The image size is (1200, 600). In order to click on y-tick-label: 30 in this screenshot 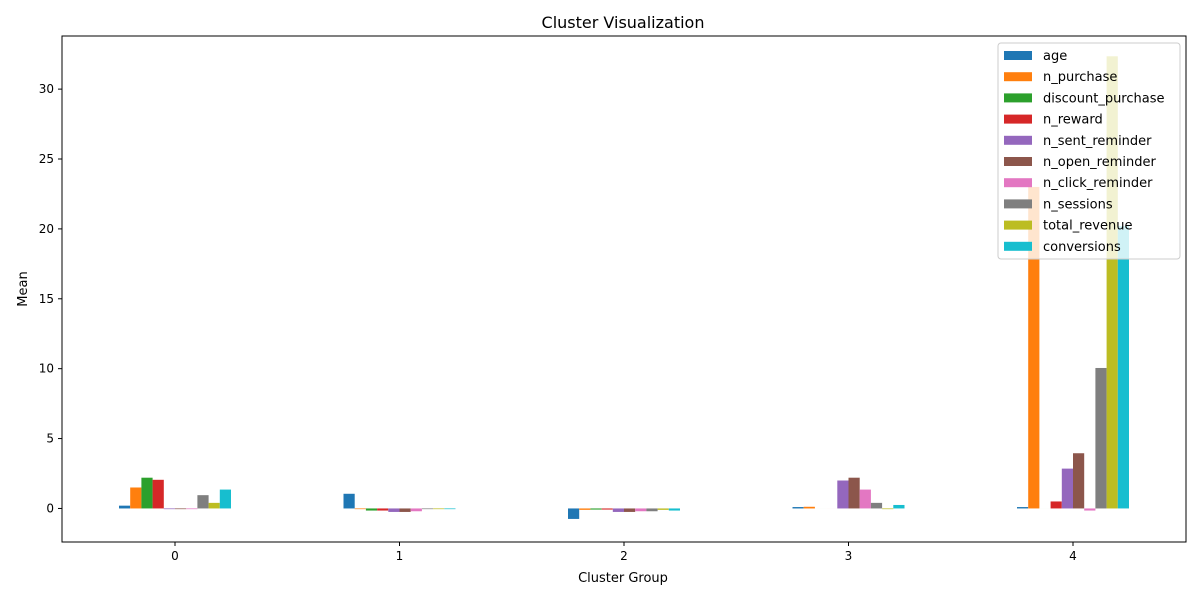, I will do `click(46, 89)`.